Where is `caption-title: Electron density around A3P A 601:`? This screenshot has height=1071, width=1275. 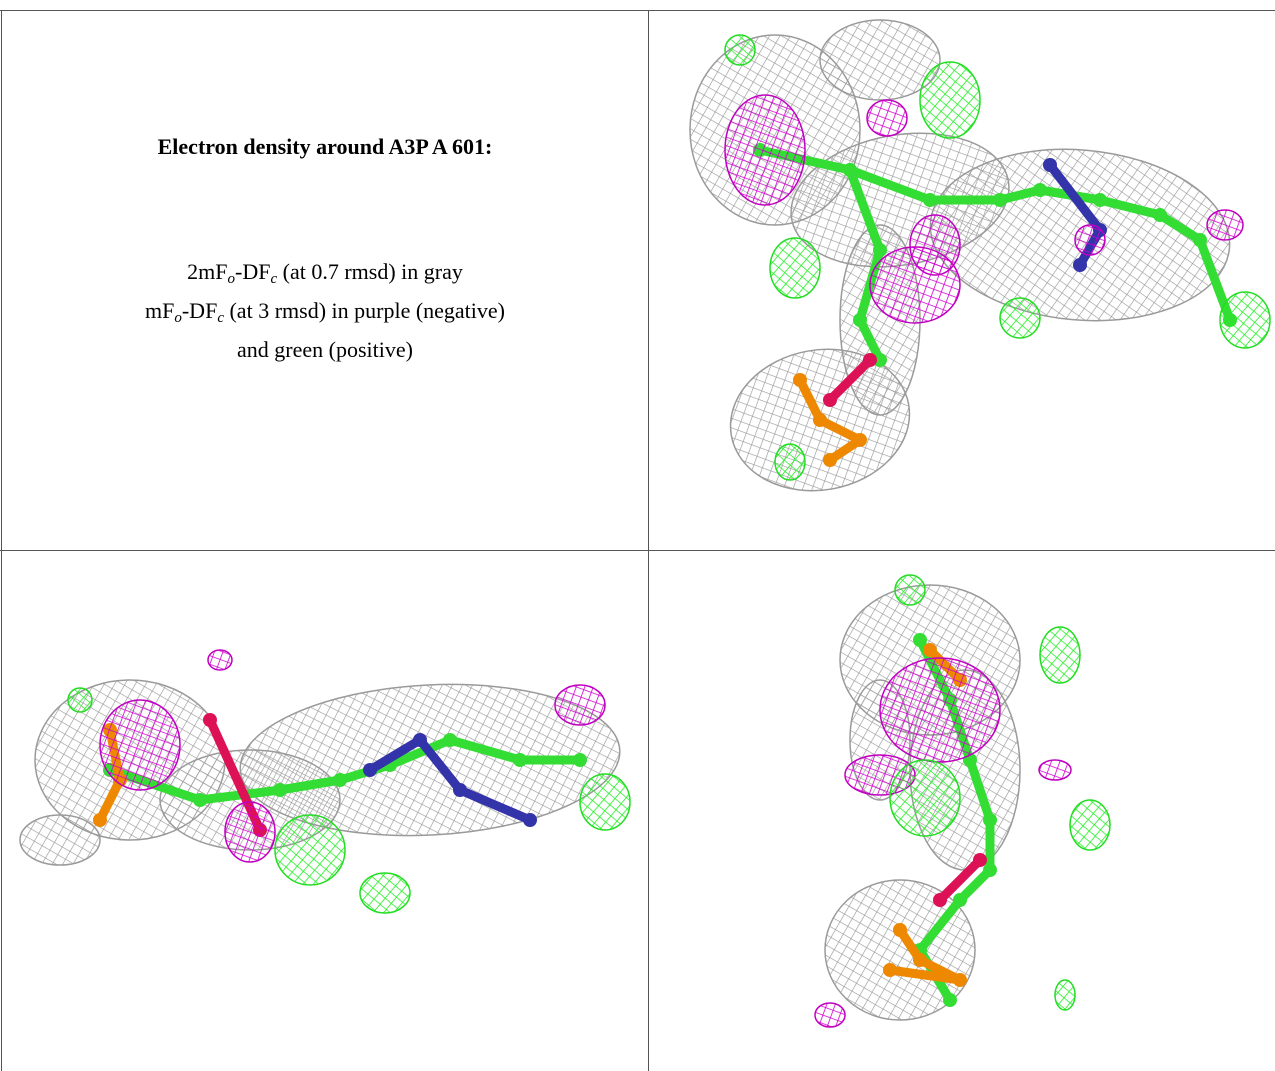 caption-title: Electron density around A3P A 601: is located at coordinates (325, 146).